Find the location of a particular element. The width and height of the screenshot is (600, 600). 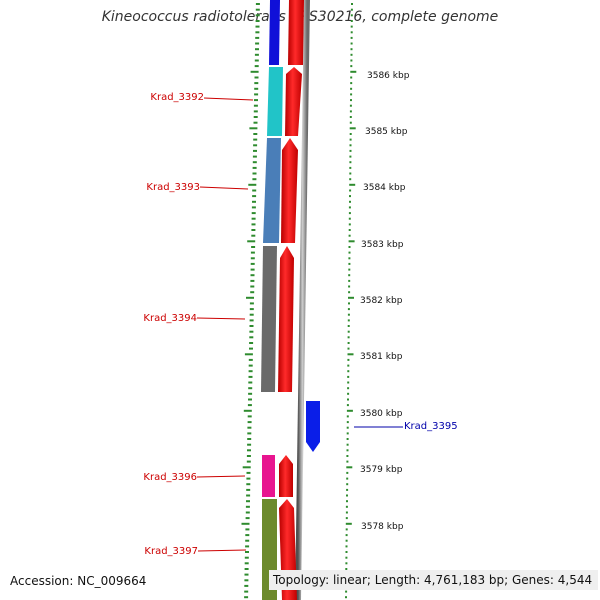

gene-label-krad-3392-group: Krad_3392 is located at coordinates (202, 97).